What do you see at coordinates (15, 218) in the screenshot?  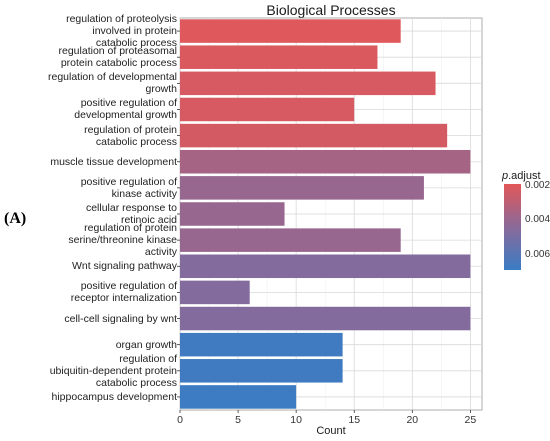 I see `panel-label: (A)` at bounding box center [15, 218].